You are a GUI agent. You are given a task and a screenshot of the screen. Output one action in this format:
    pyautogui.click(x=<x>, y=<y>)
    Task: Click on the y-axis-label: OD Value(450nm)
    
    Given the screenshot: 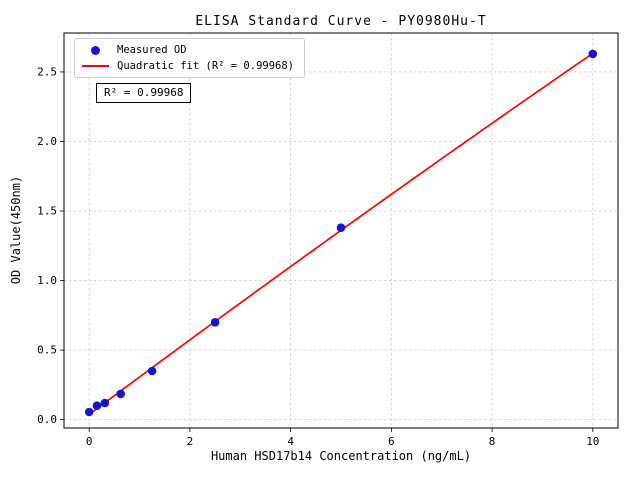 What is the action you would take?
    pyautogui.click(x=16, y=230)
    